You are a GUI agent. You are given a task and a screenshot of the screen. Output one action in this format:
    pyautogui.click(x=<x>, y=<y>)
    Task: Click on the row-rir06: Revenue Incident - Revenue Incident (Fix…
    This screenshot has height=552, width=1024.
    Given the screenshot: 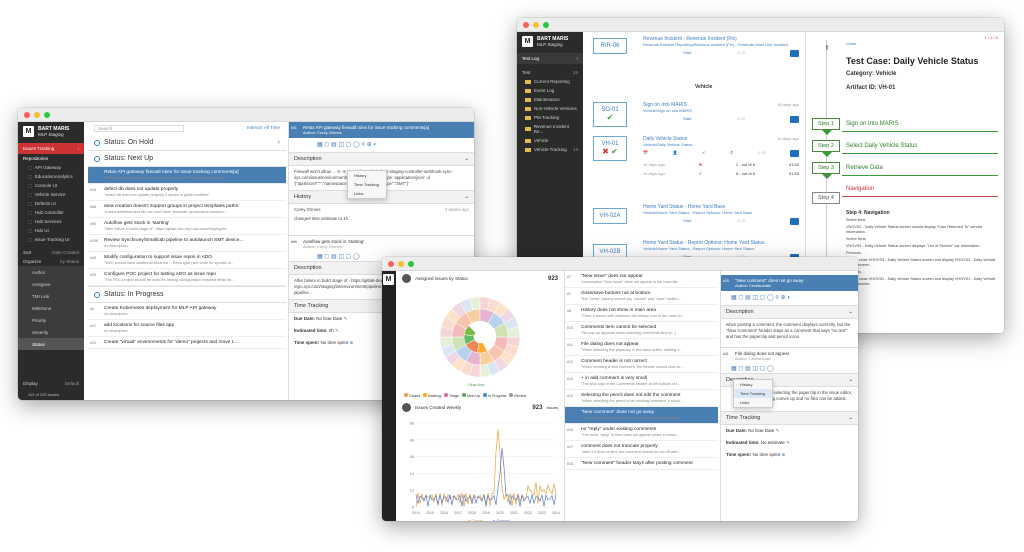 What is the action you would take?
    pyautogui.click(x=721, y=46)
    